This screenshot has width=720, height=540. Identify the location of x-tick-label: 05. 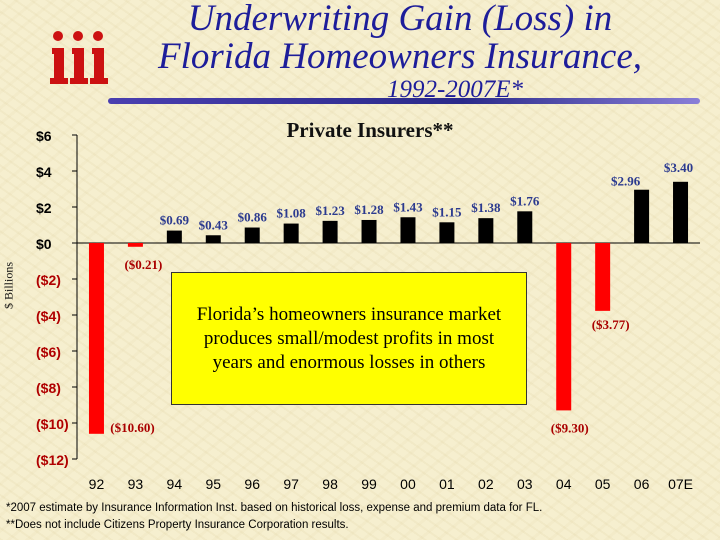
(603, 484).